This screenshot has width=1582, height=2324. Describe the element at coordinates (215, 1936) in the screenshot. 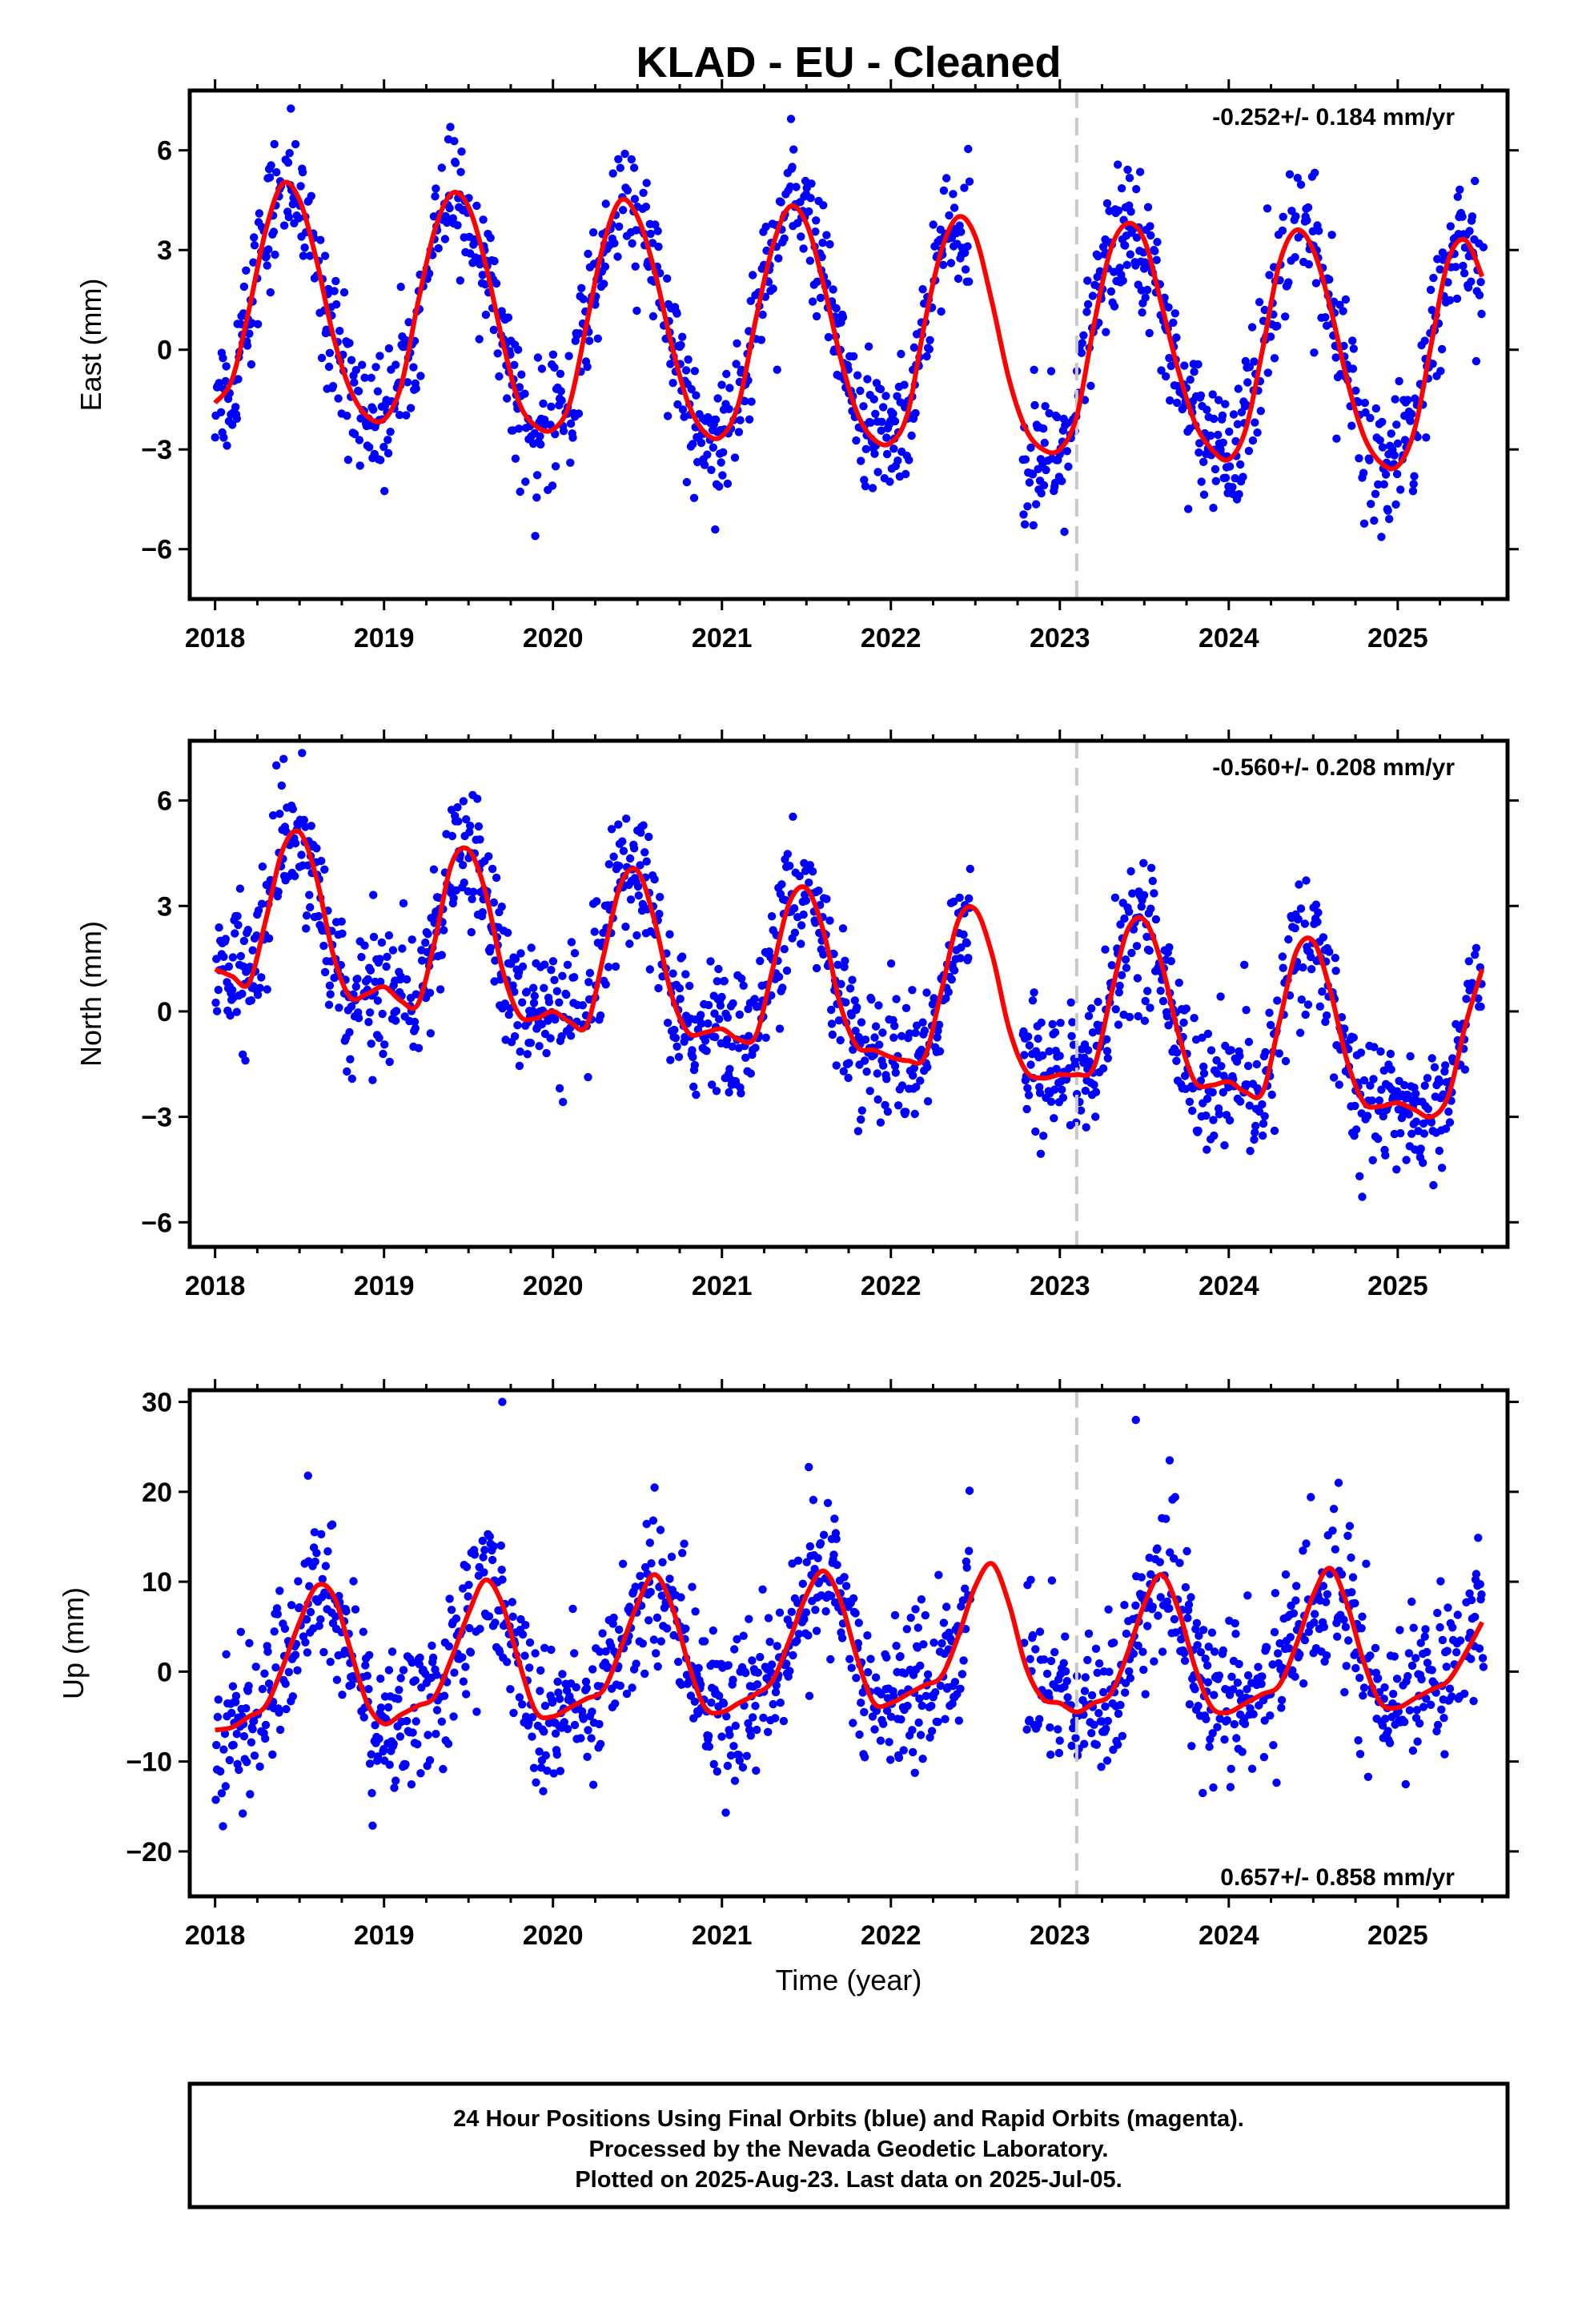

I see `x-tick-label: 2018` at that location.